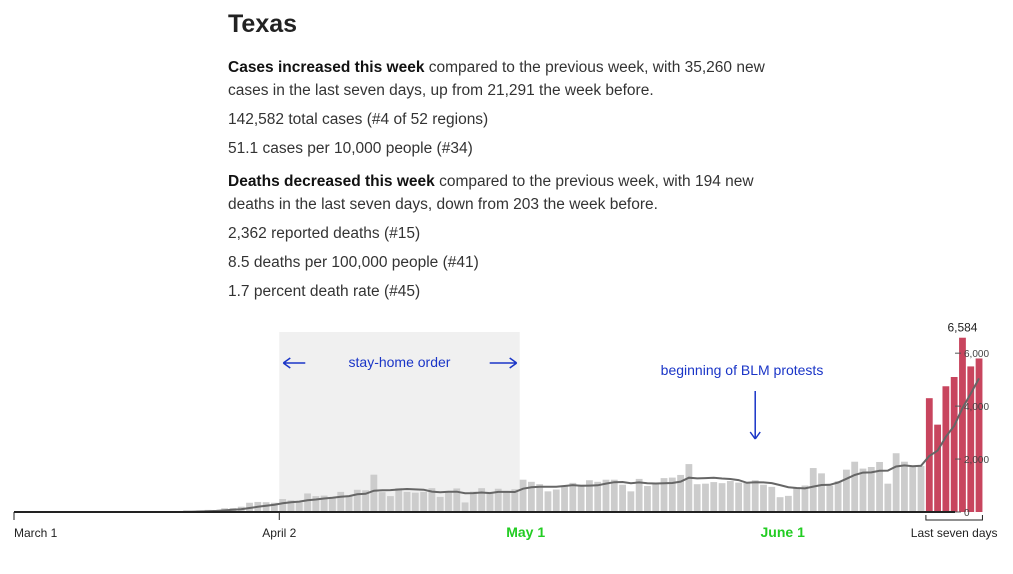 The height and width of the screenshot is (574, 1013). Describe the element at coordinates (976, 354) in the screenshot. I see `y-tick-label: 6,000` at that location.